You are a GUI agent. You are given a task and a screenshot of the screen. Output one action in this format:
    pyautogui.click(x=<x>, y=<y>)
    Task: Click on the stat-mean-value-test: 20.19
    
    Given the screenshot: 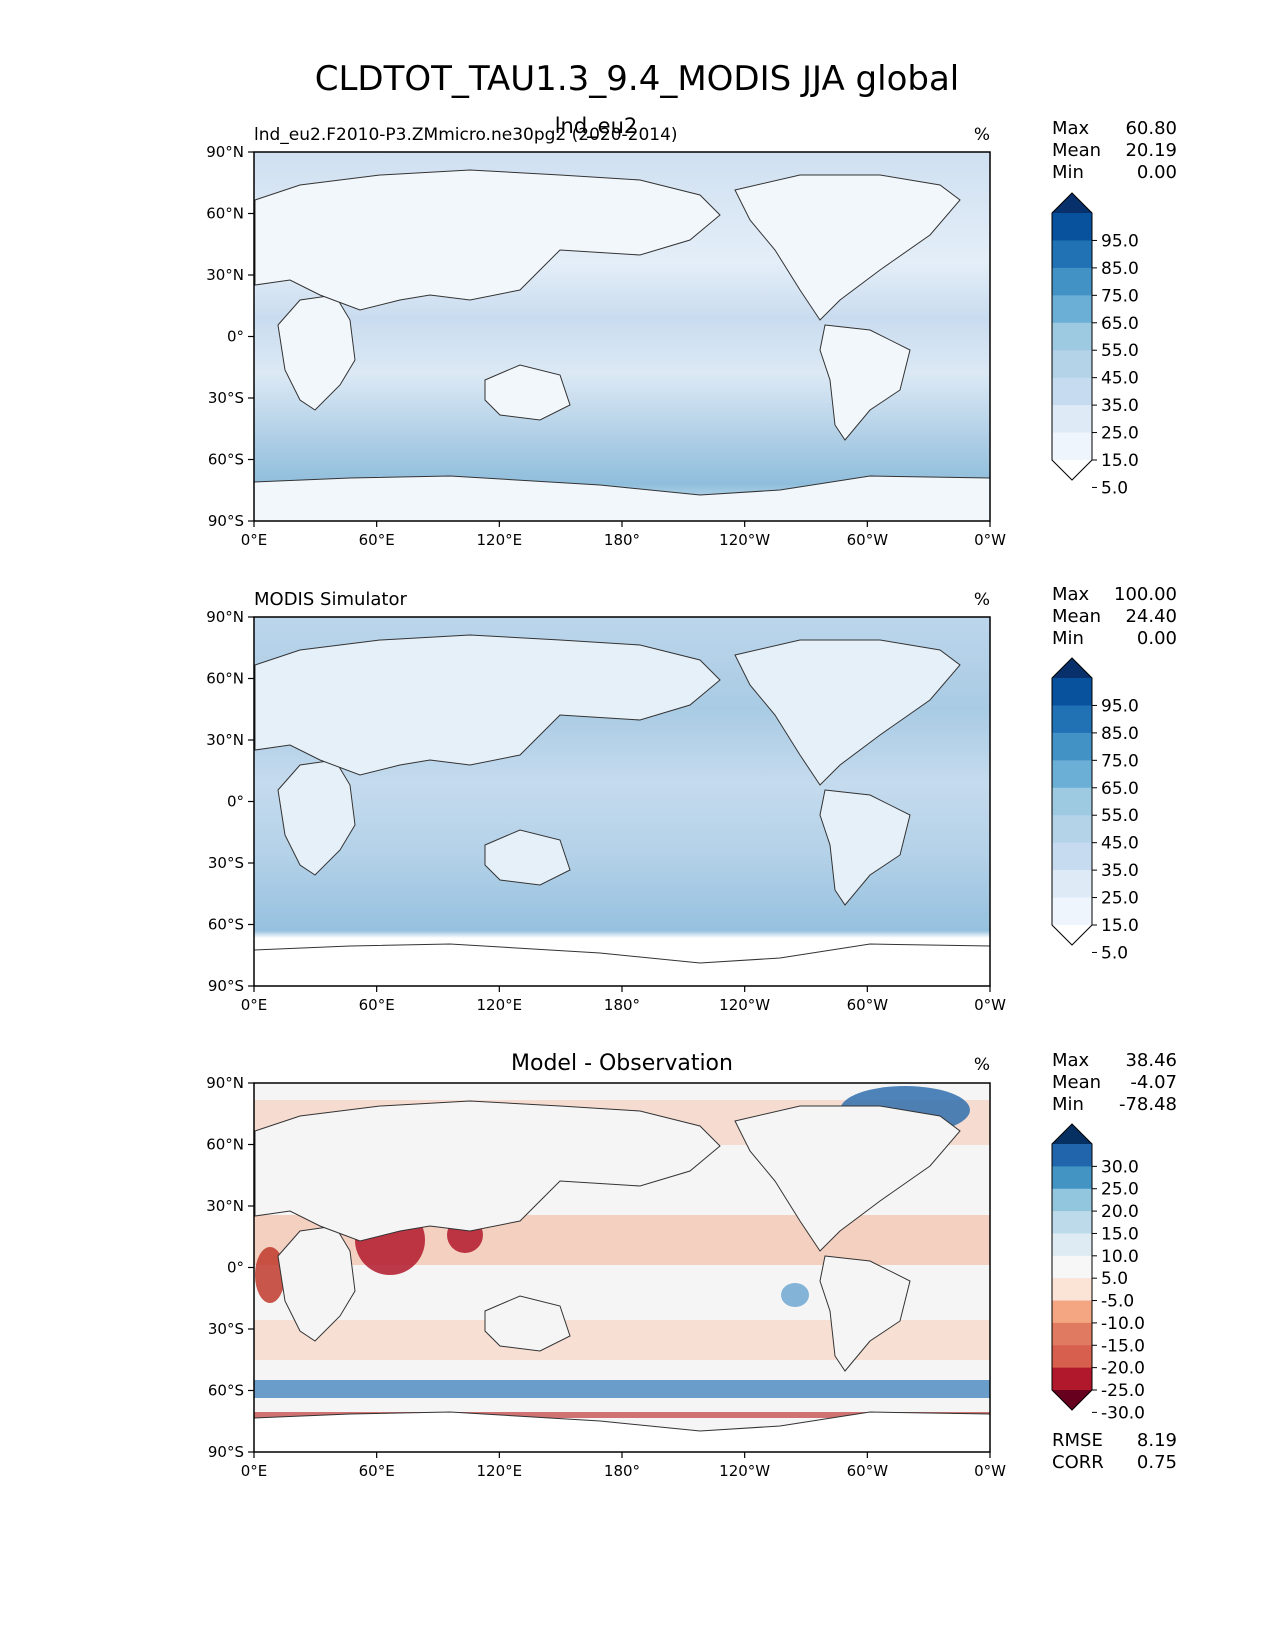 What is the action you would take?
    pyautogui.click(x=1151, y=150)
    